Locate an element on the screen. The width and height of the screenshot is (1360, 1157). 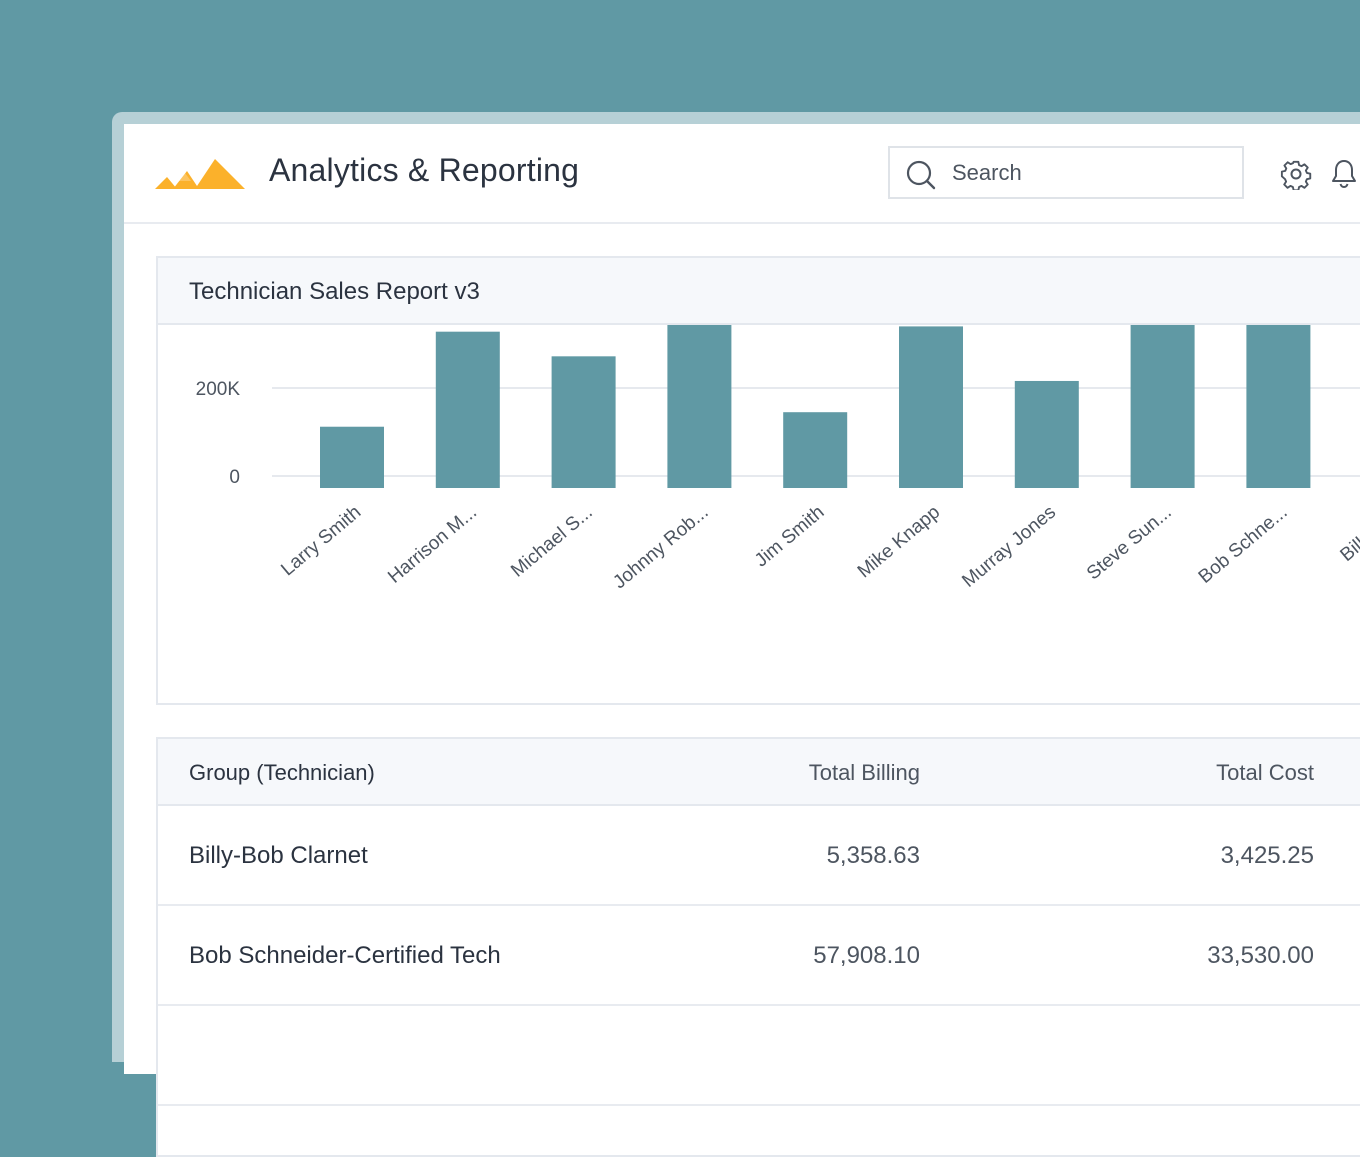
bell-icon is located at coordinates (1344, 174).